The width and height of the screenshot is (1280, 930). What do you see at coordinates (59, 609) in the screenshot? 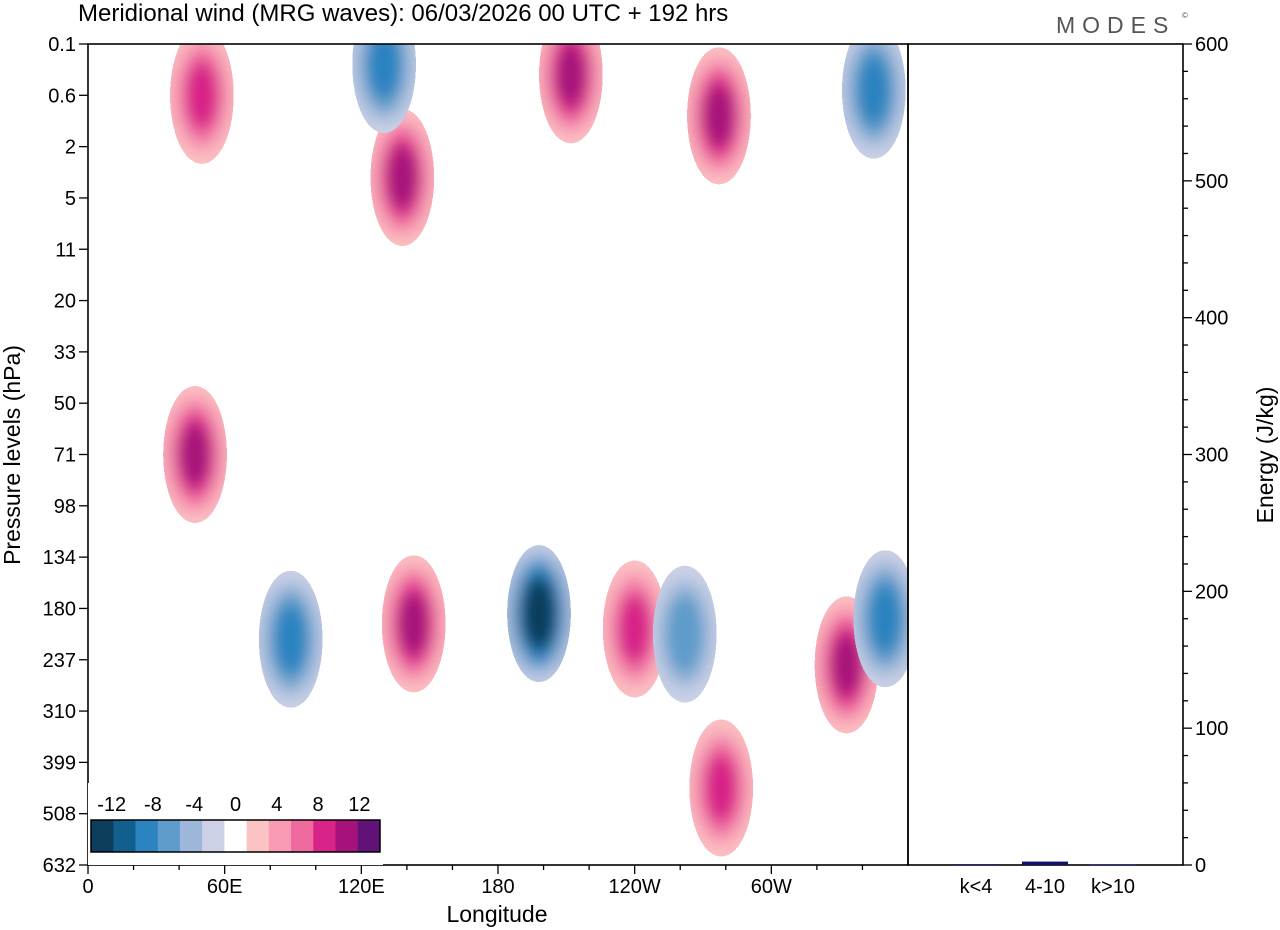
I see `y-tick-label: 180` at bounding box center [59, 609].